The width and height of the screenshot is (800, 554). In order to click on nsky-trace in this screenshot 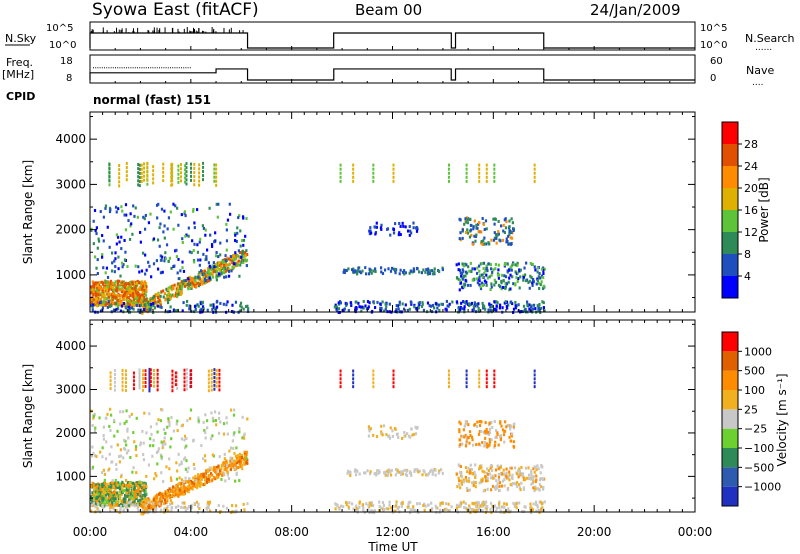, I will do `click(392, 38)`.